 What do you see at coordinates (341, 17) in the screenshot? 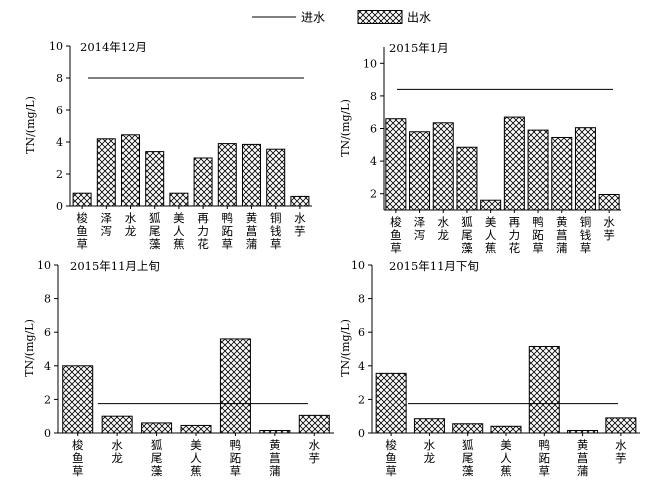
I see `legend: 进水 出水` at bounding box center [341, 17].